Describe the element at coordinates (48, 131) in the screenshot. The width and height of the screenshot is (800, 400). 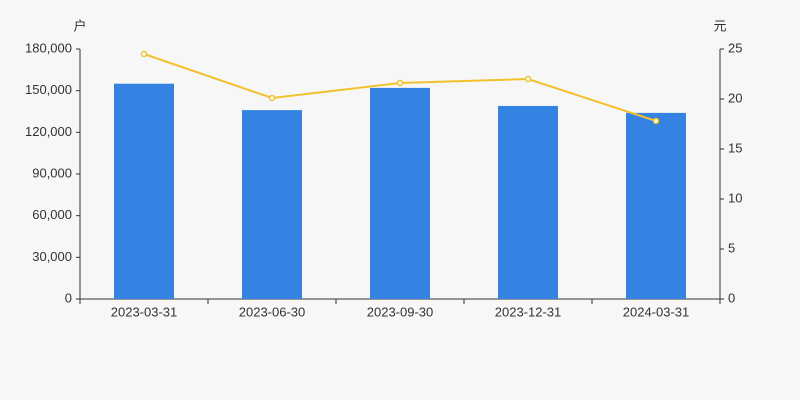
I see `y-tick-label: 120,000` at that location.